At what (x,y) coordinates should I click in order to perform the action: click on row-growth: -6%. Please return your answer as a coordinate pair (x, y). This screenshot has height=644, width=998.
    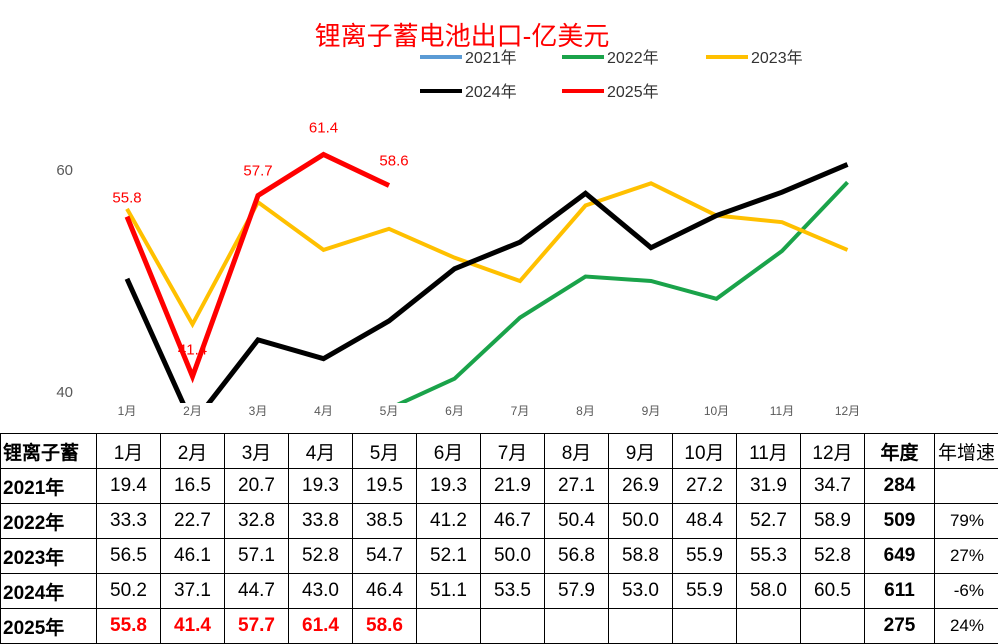
    Looking at the image, I should click on (966, 591).